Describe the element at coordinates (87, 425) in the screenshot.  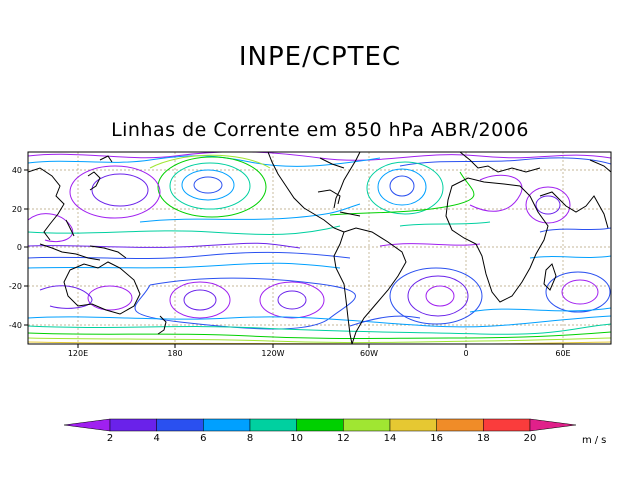
I see `colorbar-left-arrow` at that location.